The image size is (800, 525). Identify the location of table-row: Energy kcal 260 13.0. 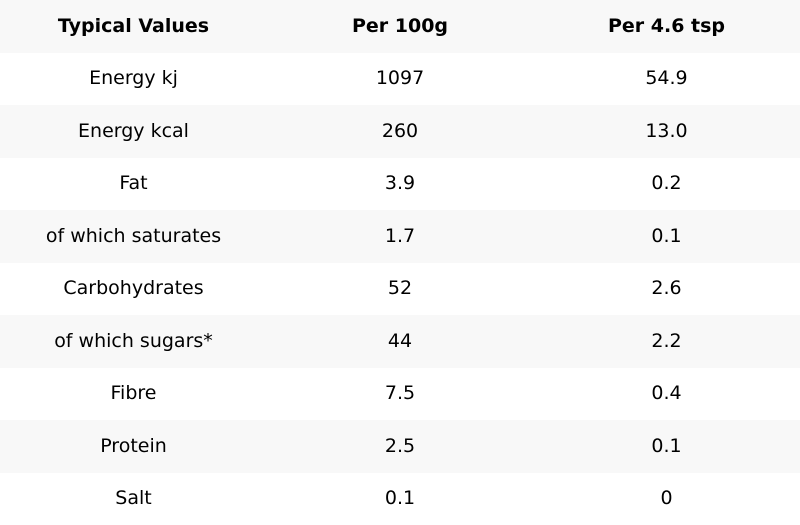
(400, 131).